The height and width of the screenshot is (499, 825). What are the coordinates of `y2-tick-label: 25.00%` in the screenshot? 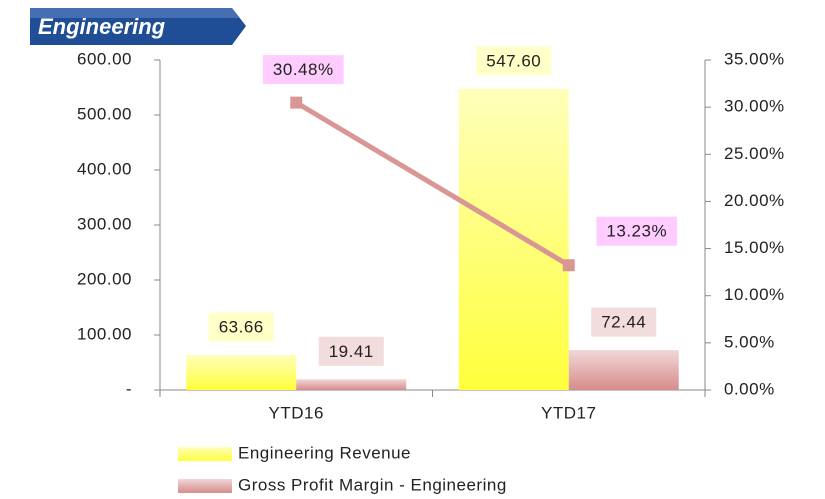 It's located at (754, 153).